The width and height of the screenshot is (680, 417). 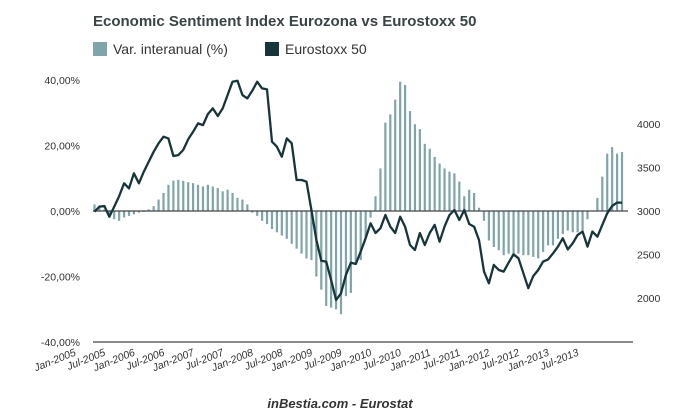 What do you see at coordinates (326, 49) in the screenshot?
I see `legend-label-line: Eurostoxx 50` at bounding box center [326, 49].